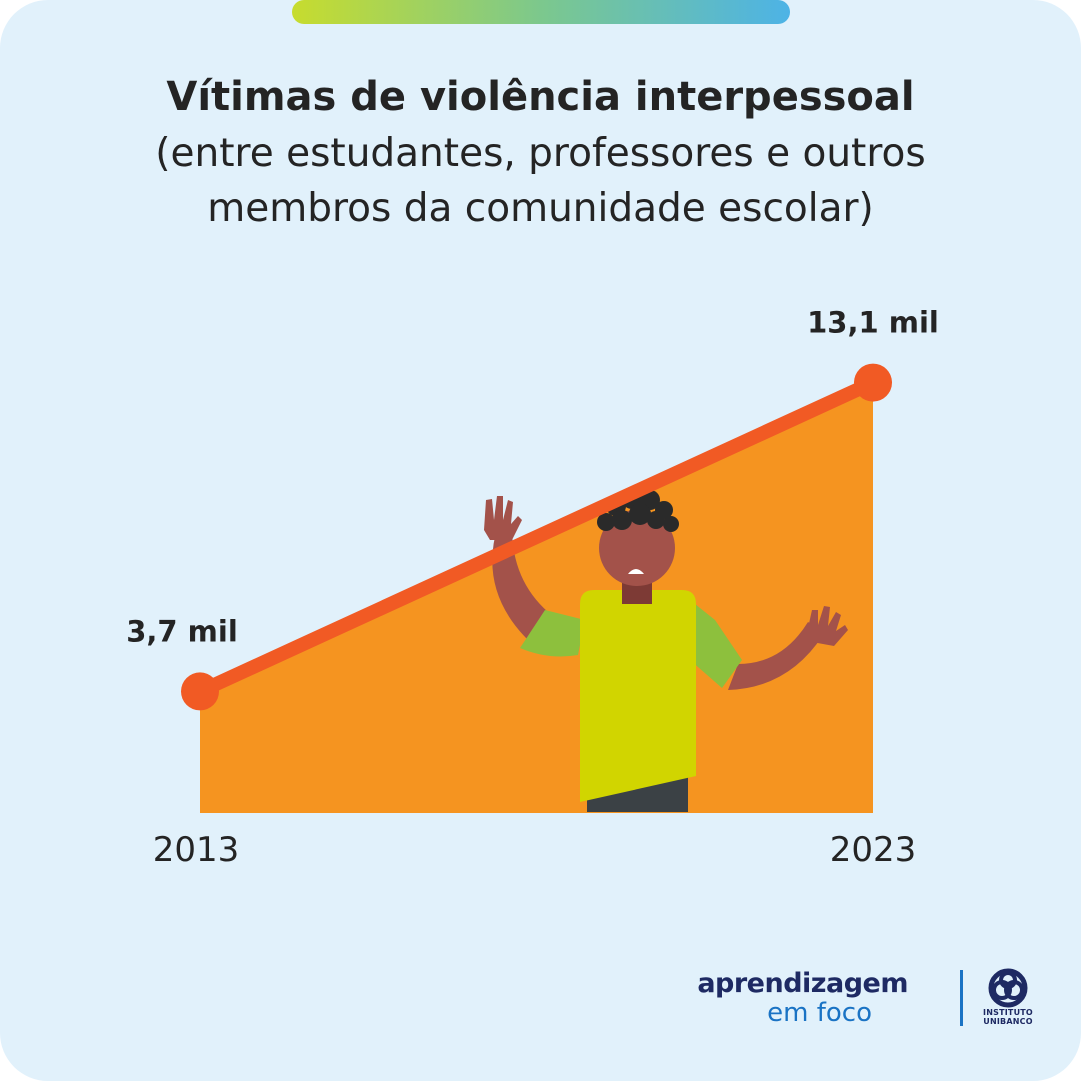 This screenshot has width=1081, height=1081. I want to click on person-shirt, so click(638, 696).